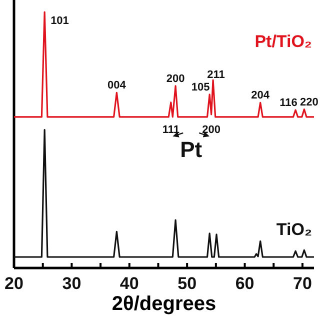  Describe the element at coordinates (171, 130) in the screenshot. I see `annotation: 111` at that location.